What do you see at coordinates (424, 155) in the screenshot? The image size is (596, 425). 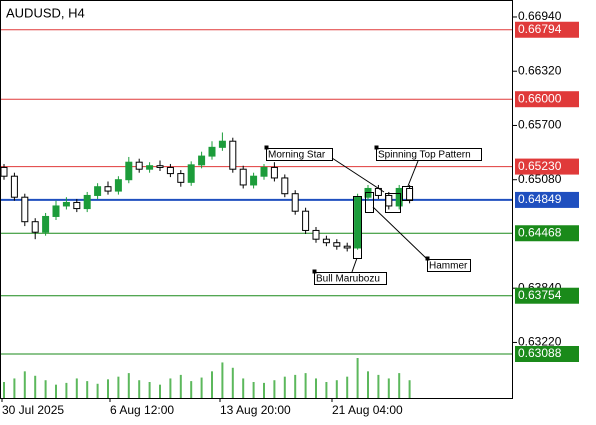 I see `annotation: Spinning Top Pattern` at bounding box center [424, 155].